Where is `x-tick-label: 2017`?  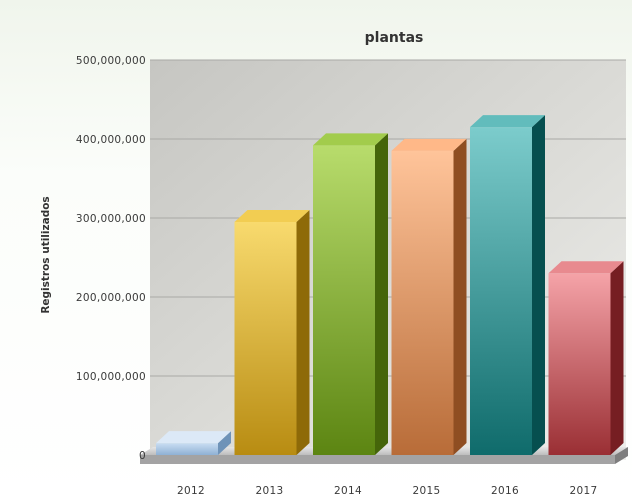 x-tick-label: 2017 is located at coordinates (584, 491).